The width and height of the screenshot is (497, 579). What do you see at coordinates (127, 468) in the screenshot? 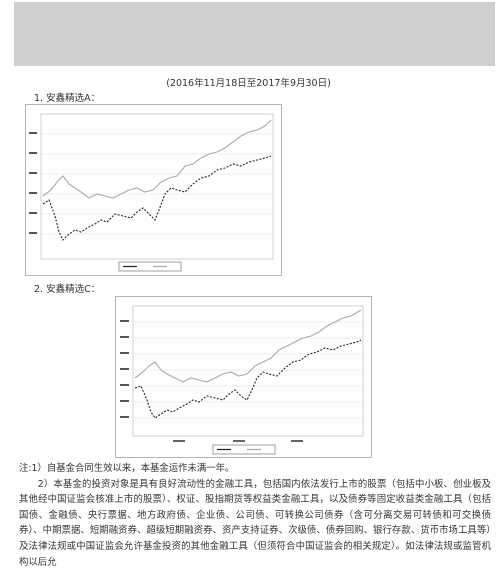
I see `note-1: 注:1）自基金合同生效以来，本基金运作未满一年。` at bounding box center [127, 468].